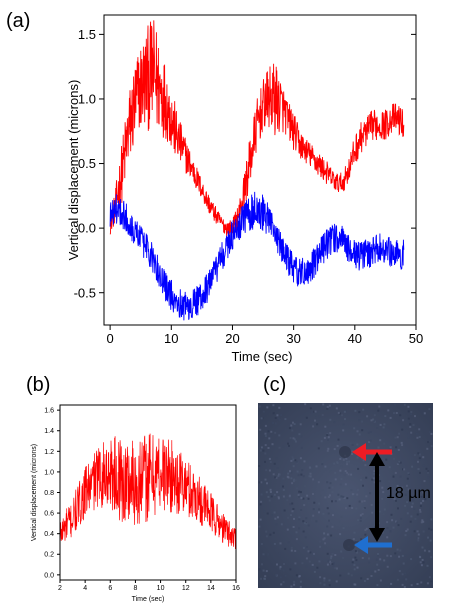  What do you see at coordinates (232, 338) in the screenshot?
I see `x-tick-label: 20` at bounding box center [232, 338].